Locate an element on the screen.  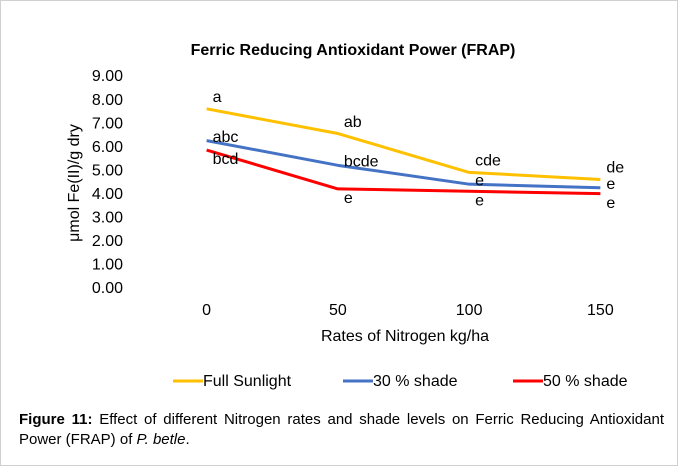
data-label: cde is located at coordinates (488, 161).